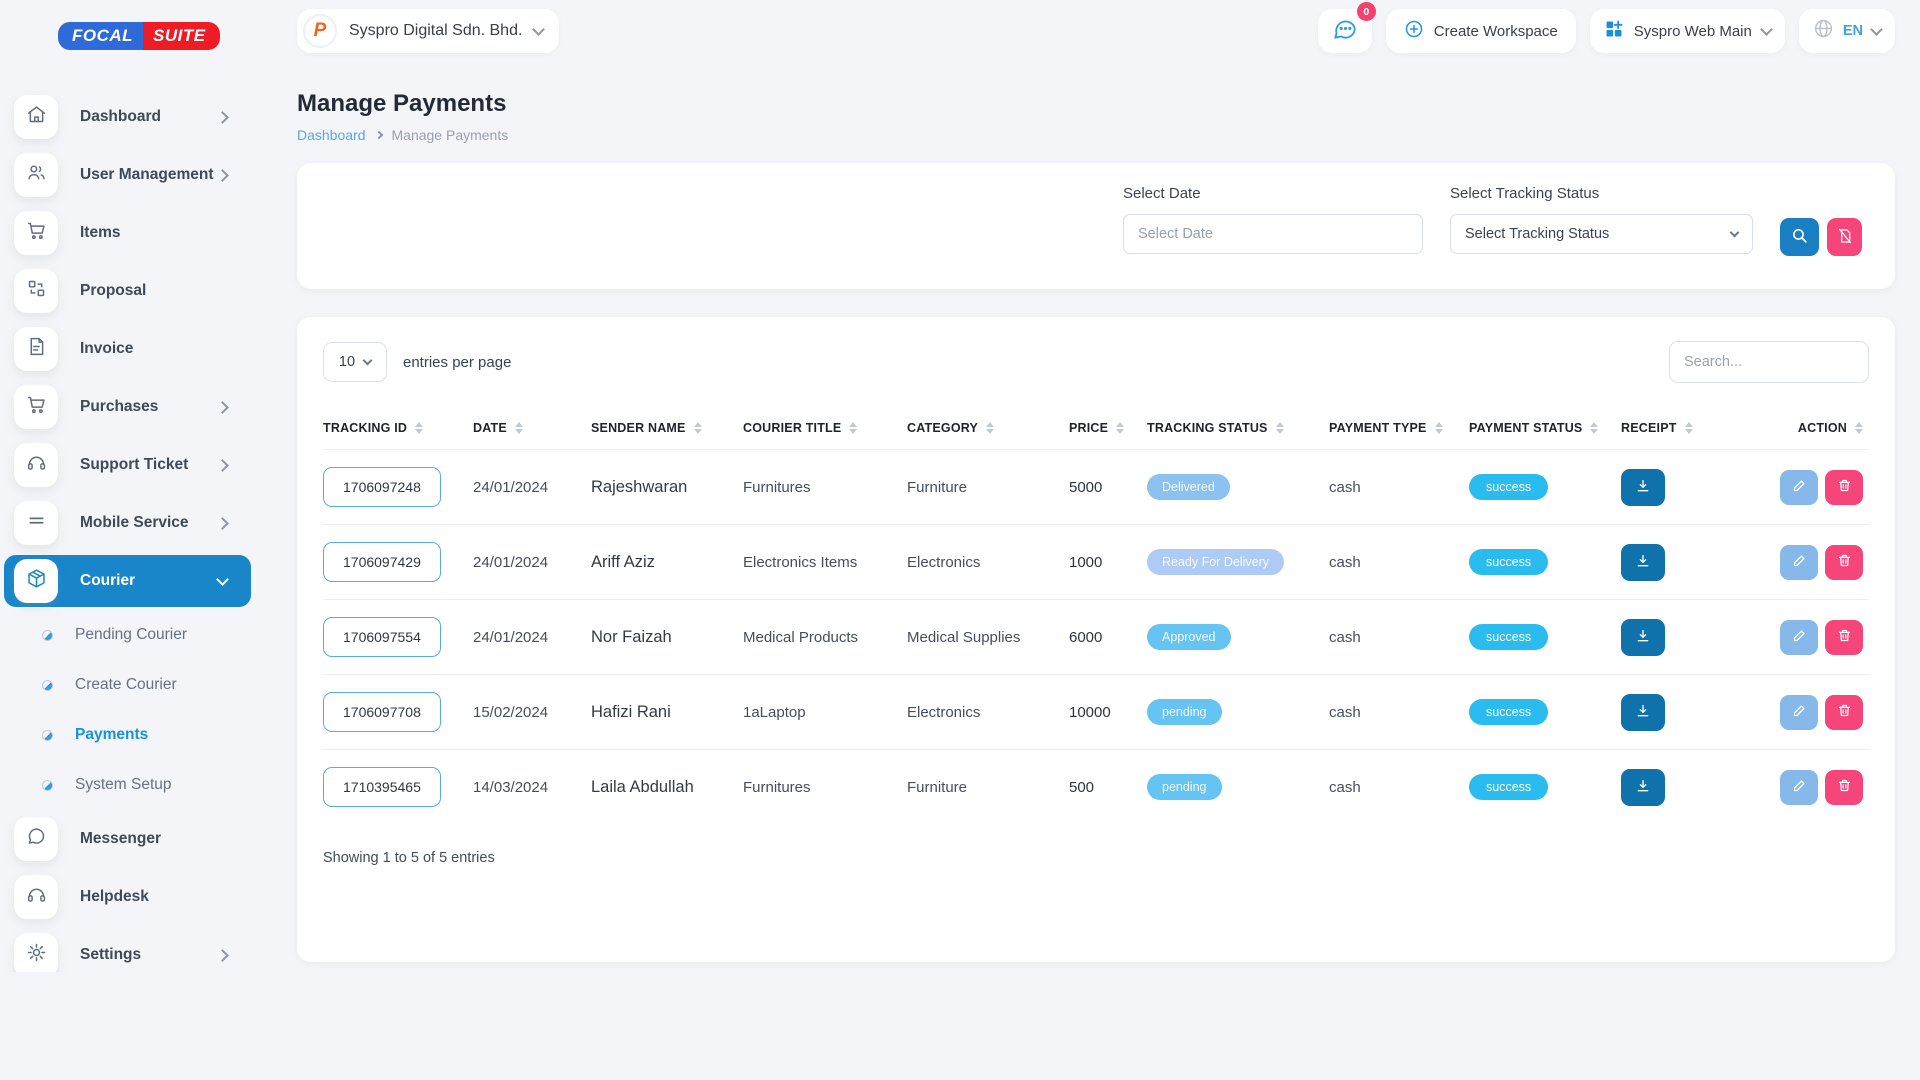  What do you see at coordinates (1687, 31) in the screenshot?
I see `app-switcher: Syspro Web Main` at bounding box center [1687, 31].